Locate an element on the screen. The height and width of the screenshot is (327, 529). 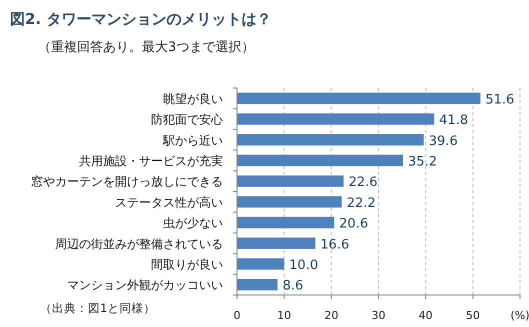
data-label: 22.2 is located at coordinates (361, 203).